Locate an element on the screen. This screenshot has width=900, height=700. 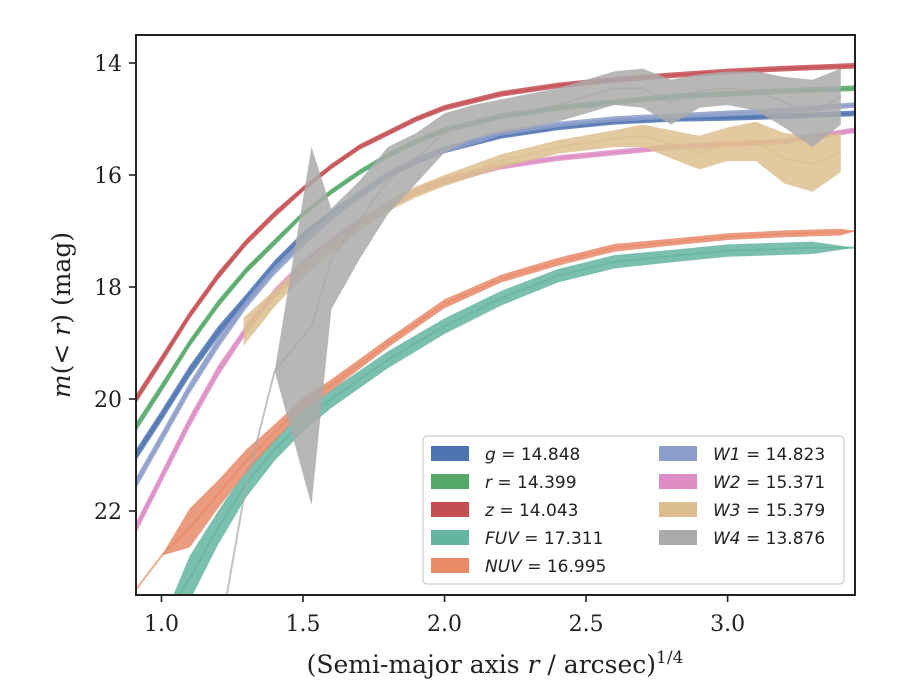
x-tick-label: 2.5 is located at coordinates (586, 624).